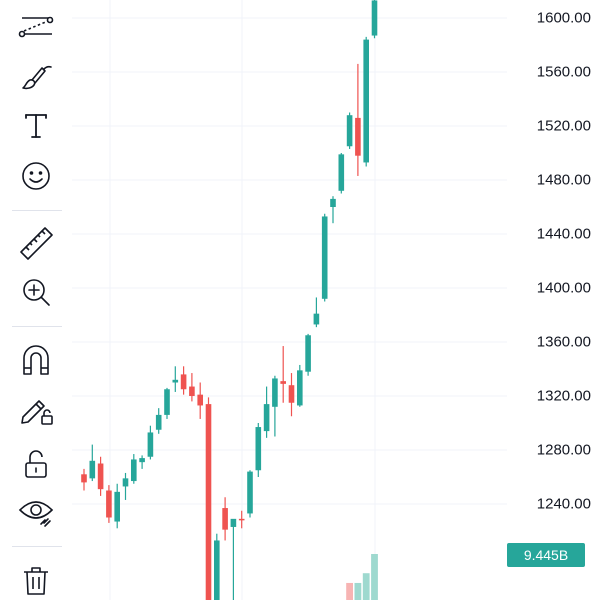 This screenshot has height=602, width=600. Describe the element at coordinates (563, 18) in the screenshot. I see `price-axis-label: 1600.00` at that location.